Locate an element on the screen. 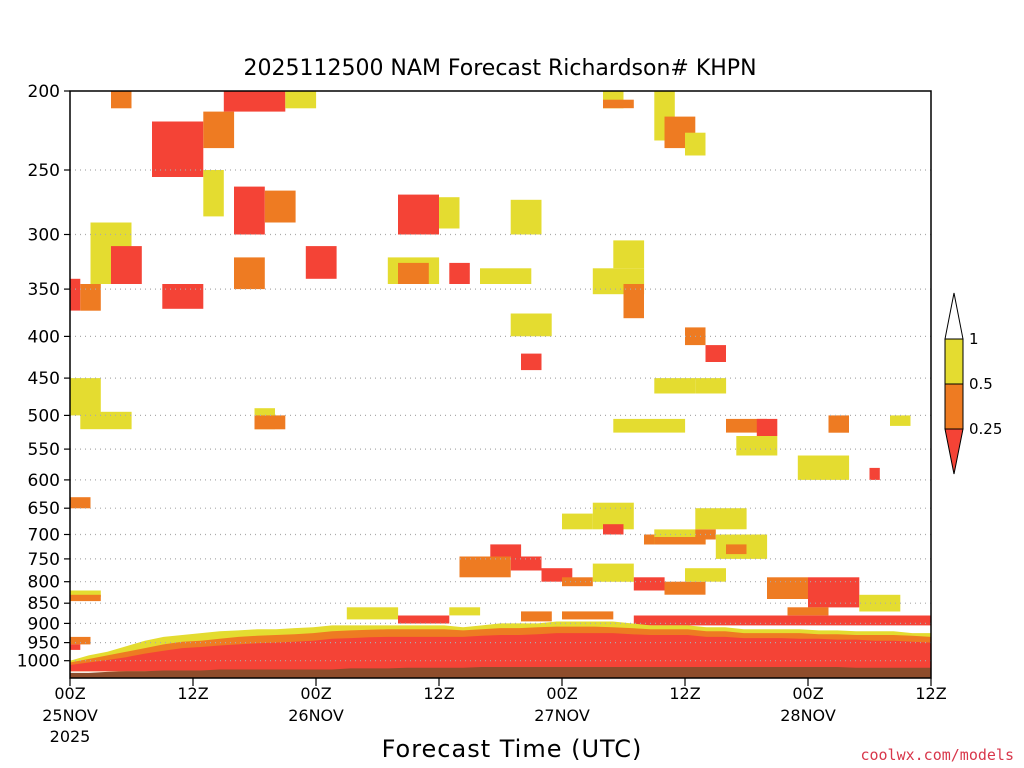 Image resolution: width=1024 pixels, height=768 pixels. credit-text: coolwx.com/models is located at coordinates (937, 755).